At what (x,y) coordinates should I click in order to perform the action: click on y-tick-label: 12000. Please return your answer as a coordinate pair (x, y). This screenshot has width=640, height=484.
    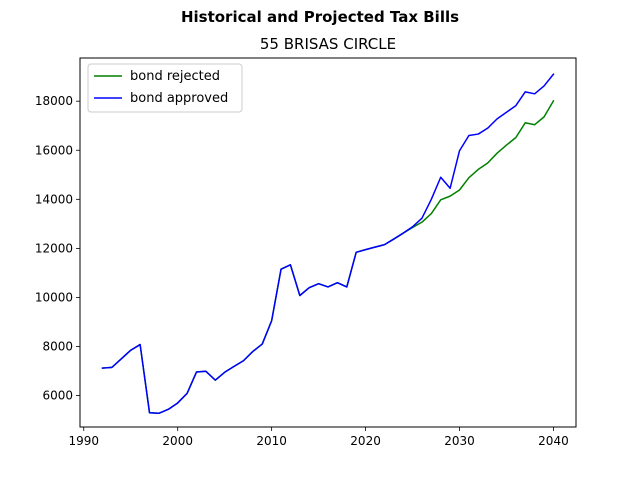
    Looking at the image, I should click on (54, 248).